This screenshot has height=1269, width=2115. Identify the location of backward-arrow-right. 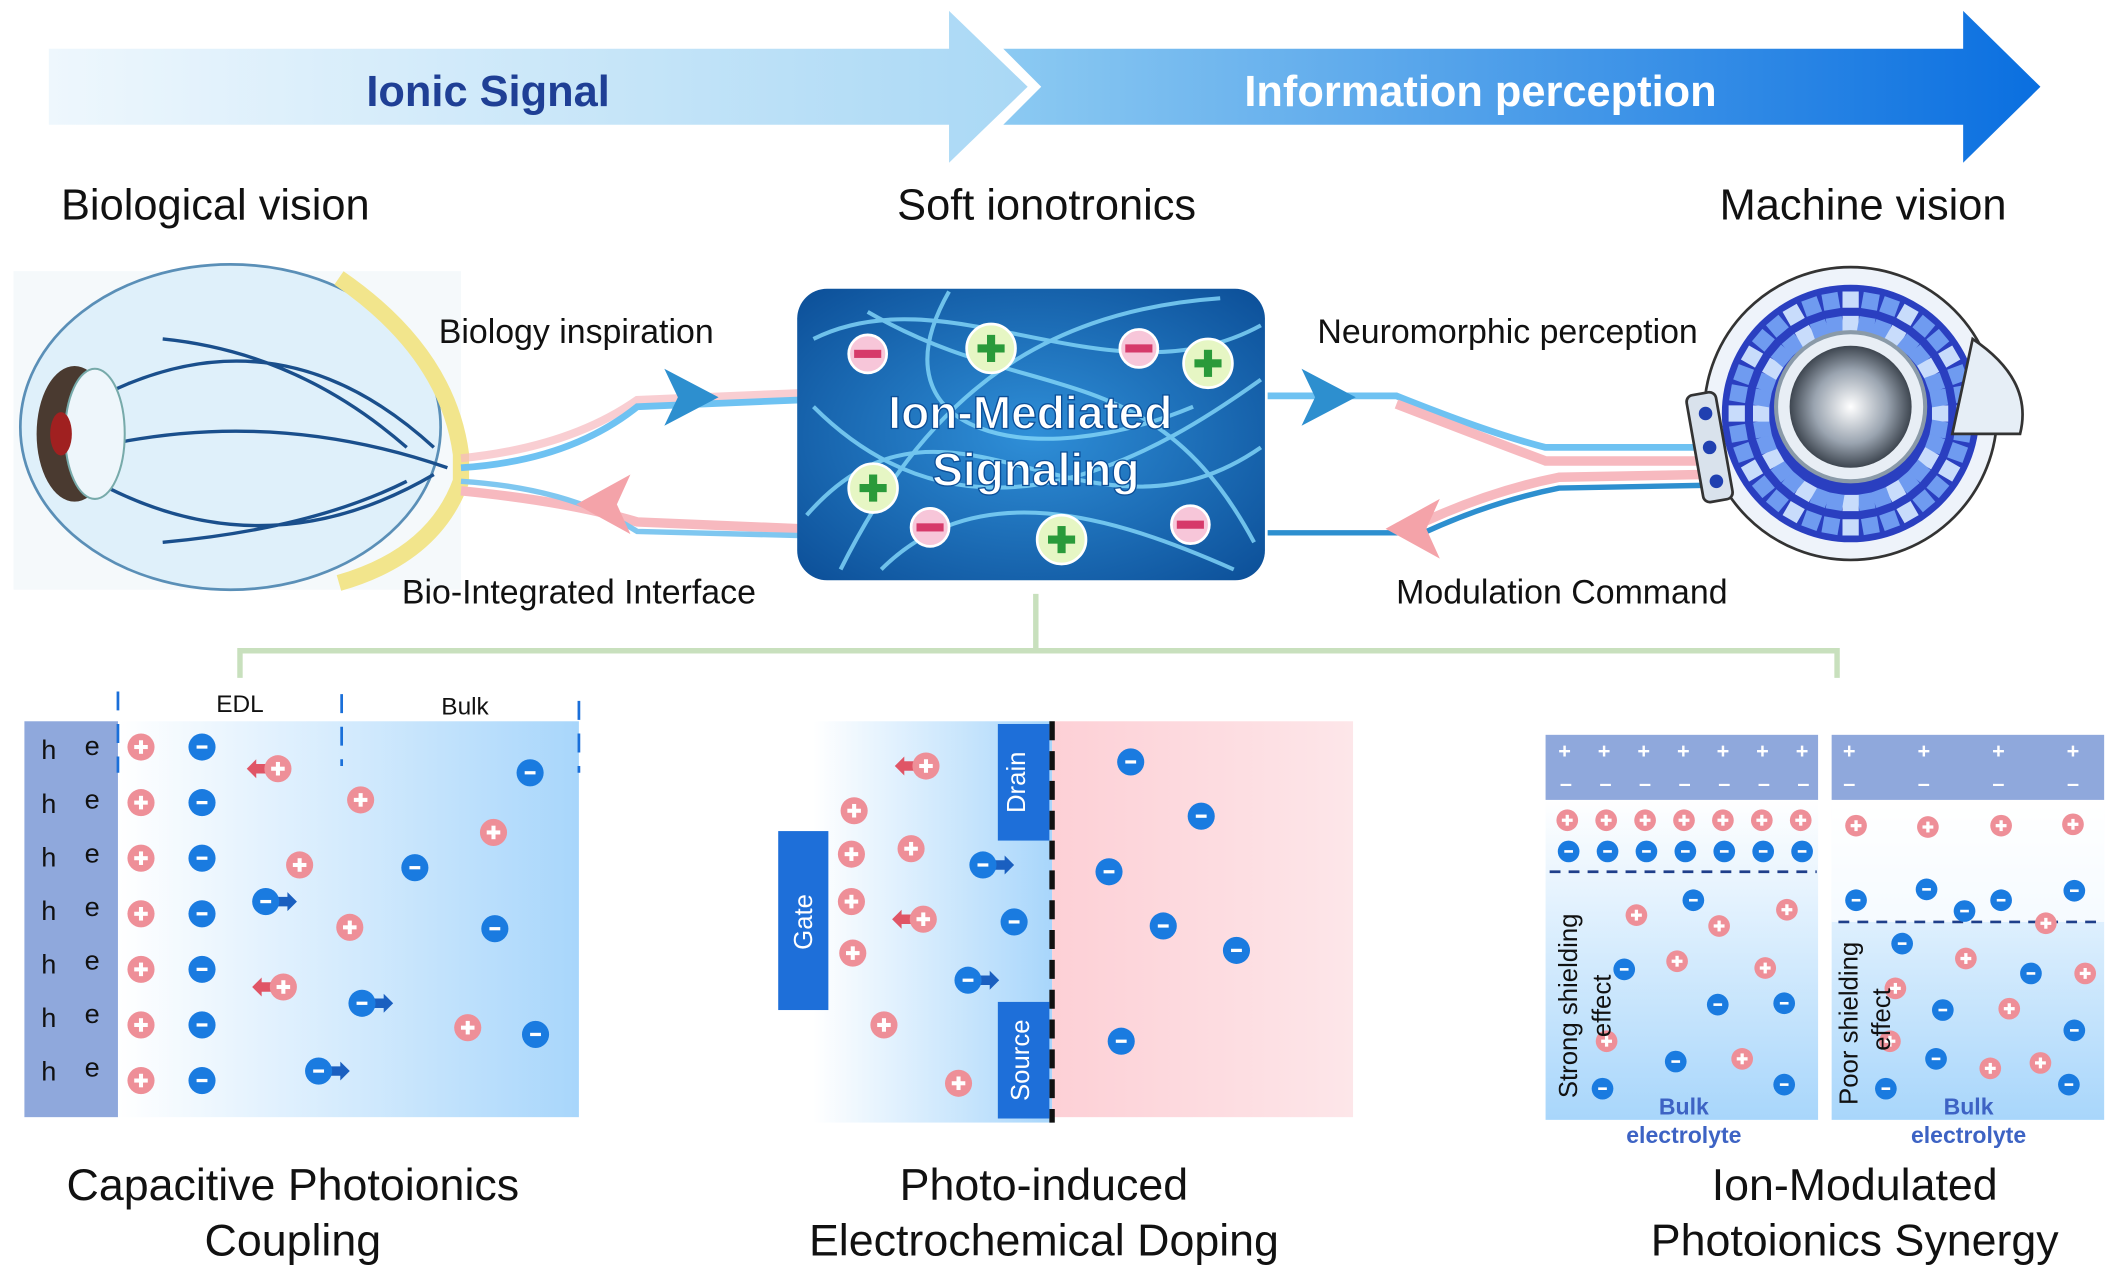
(1412, 528).